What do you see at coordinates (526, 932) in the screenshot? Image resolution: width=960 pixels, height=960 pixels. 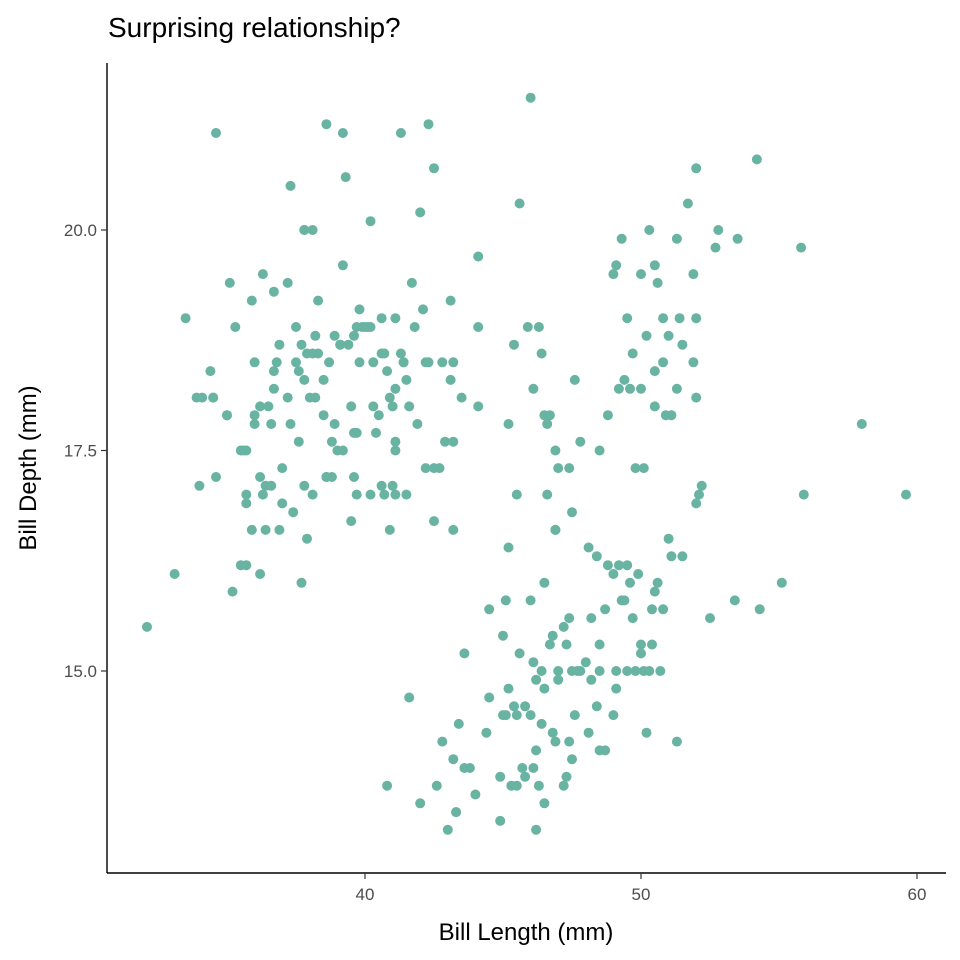 I see `x-axis-title: Bill Length (mm)` at bounding box center [526, 932].